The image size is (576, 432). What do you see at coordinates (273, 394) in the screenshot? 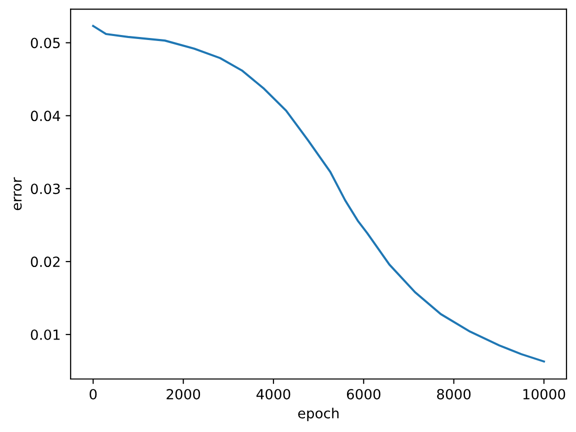
I see `x-tick-label: 4000` at bounding box center [273, 394].